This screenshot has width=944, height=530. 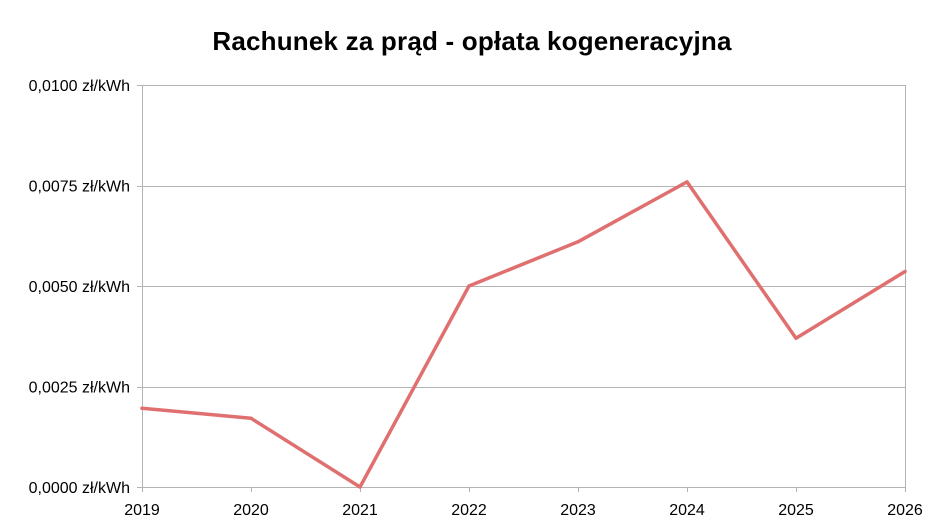 I want to click on x-tick-label: 2020, so click(x=251, y=510).